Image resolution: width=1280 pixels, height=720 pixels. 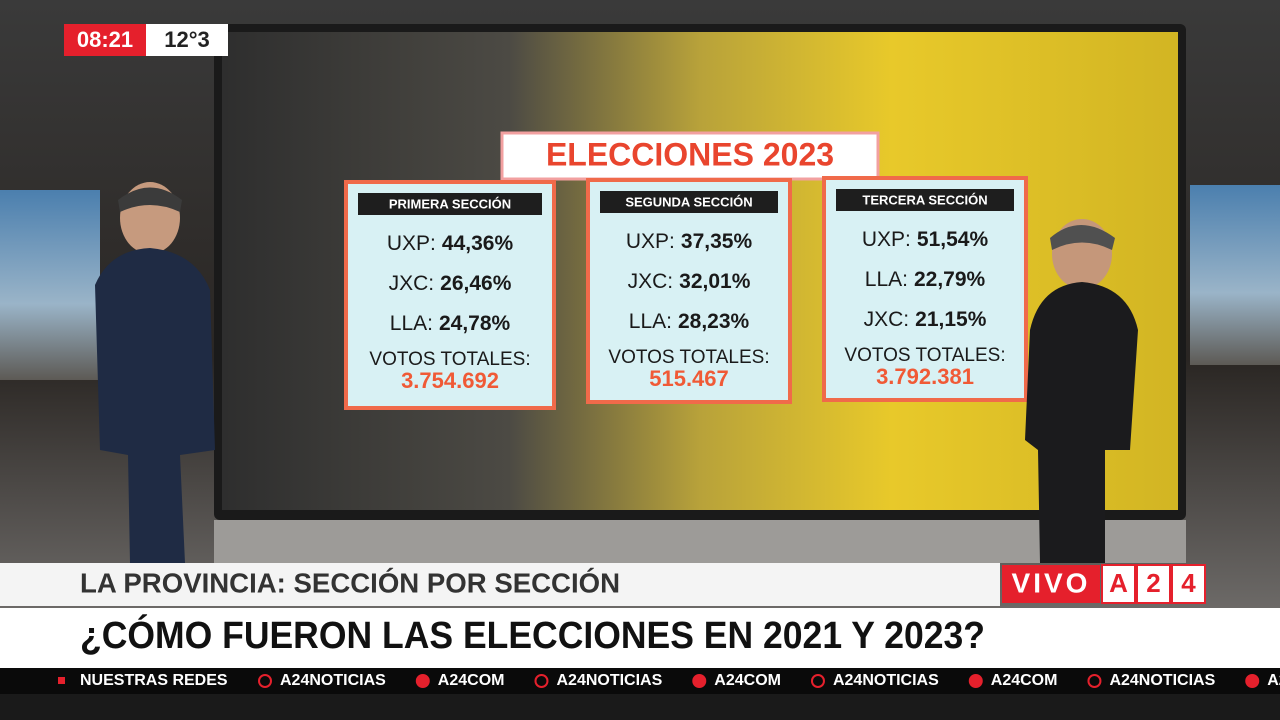 What do you see at coordinates (154, 680) in the screenshot?
I see `ticker-label: NUESTRAS REDES` at bounding box center [154, 680].